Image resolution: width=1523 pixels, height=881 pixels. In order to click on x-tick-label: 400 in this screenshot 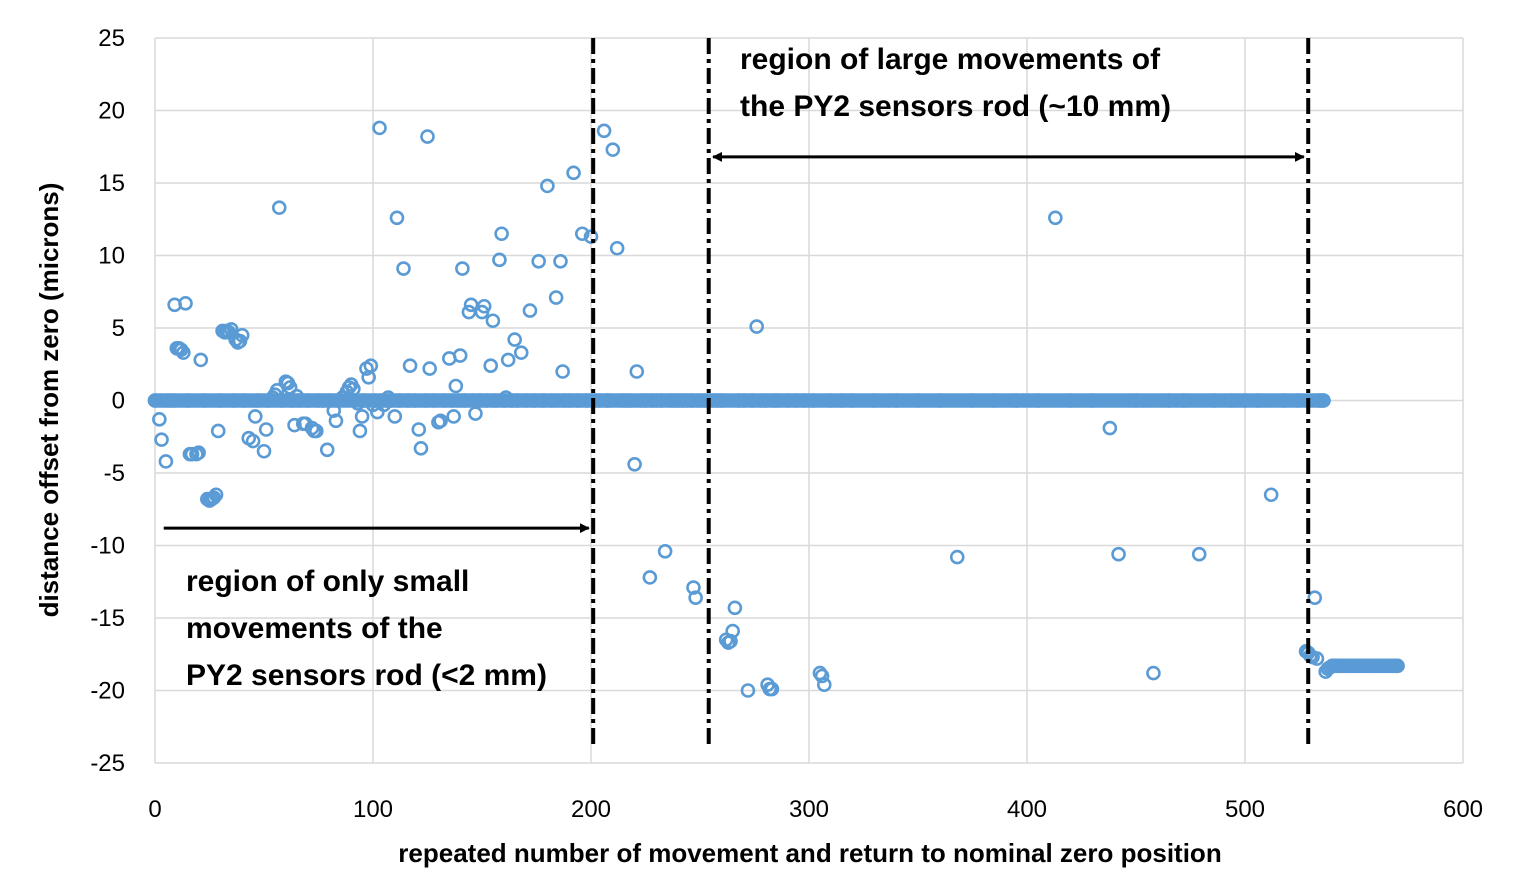, I will do `click(1027, 809)`.